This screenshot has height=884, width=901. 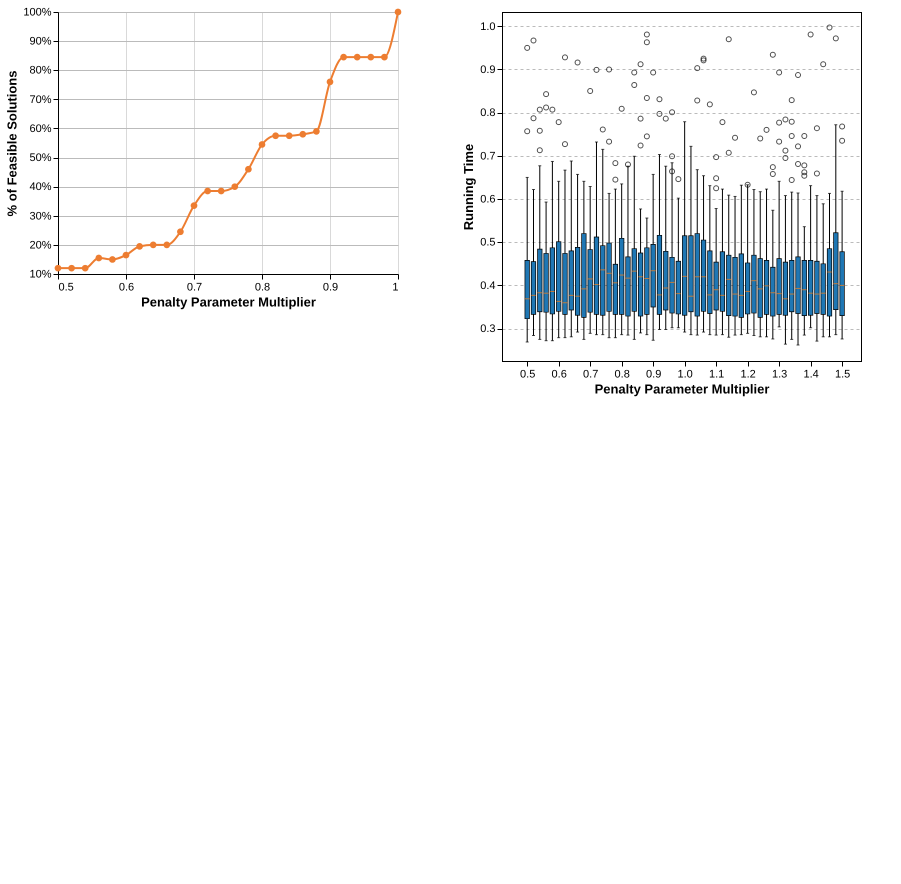 I want to click on x-tick-label: 1.4, so click(x=811, y=374).